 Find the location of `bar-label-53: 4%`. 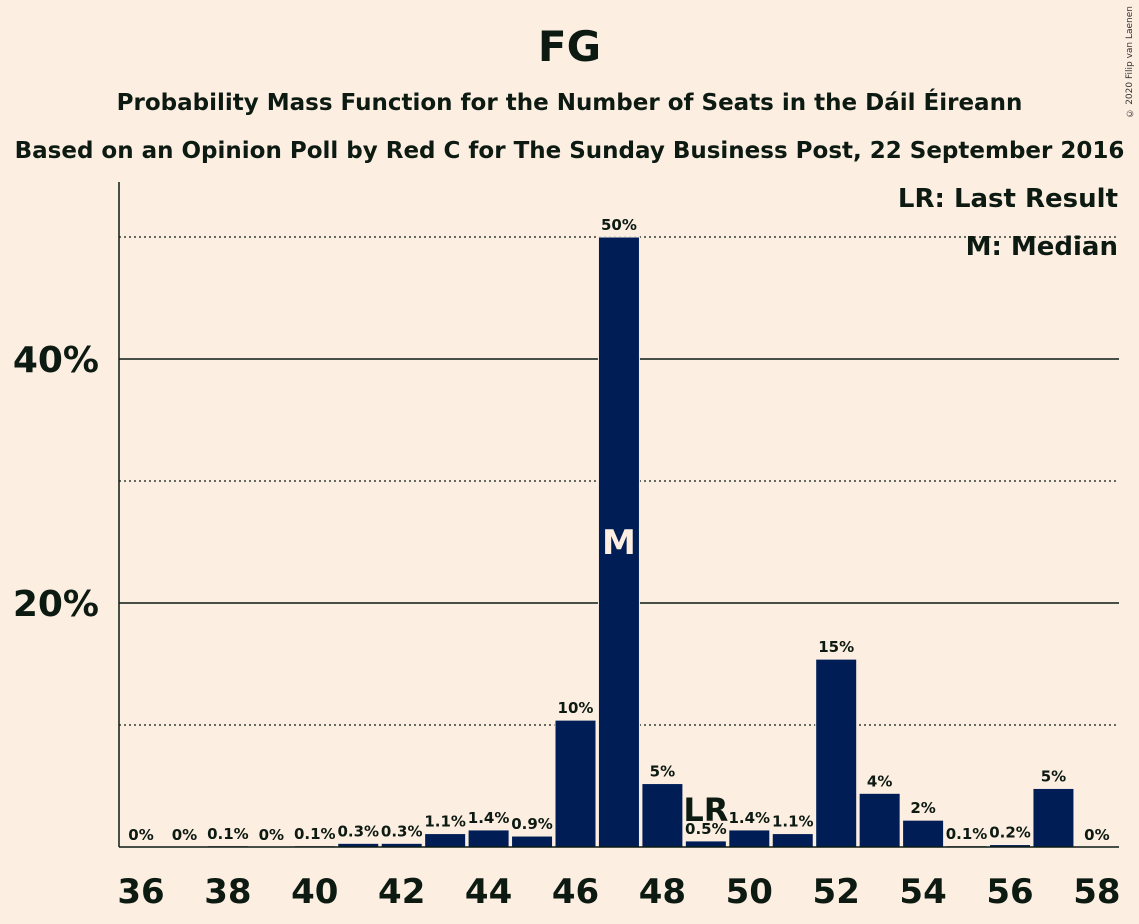

bar-label-53: 4% is located at coordinates (879, 781).